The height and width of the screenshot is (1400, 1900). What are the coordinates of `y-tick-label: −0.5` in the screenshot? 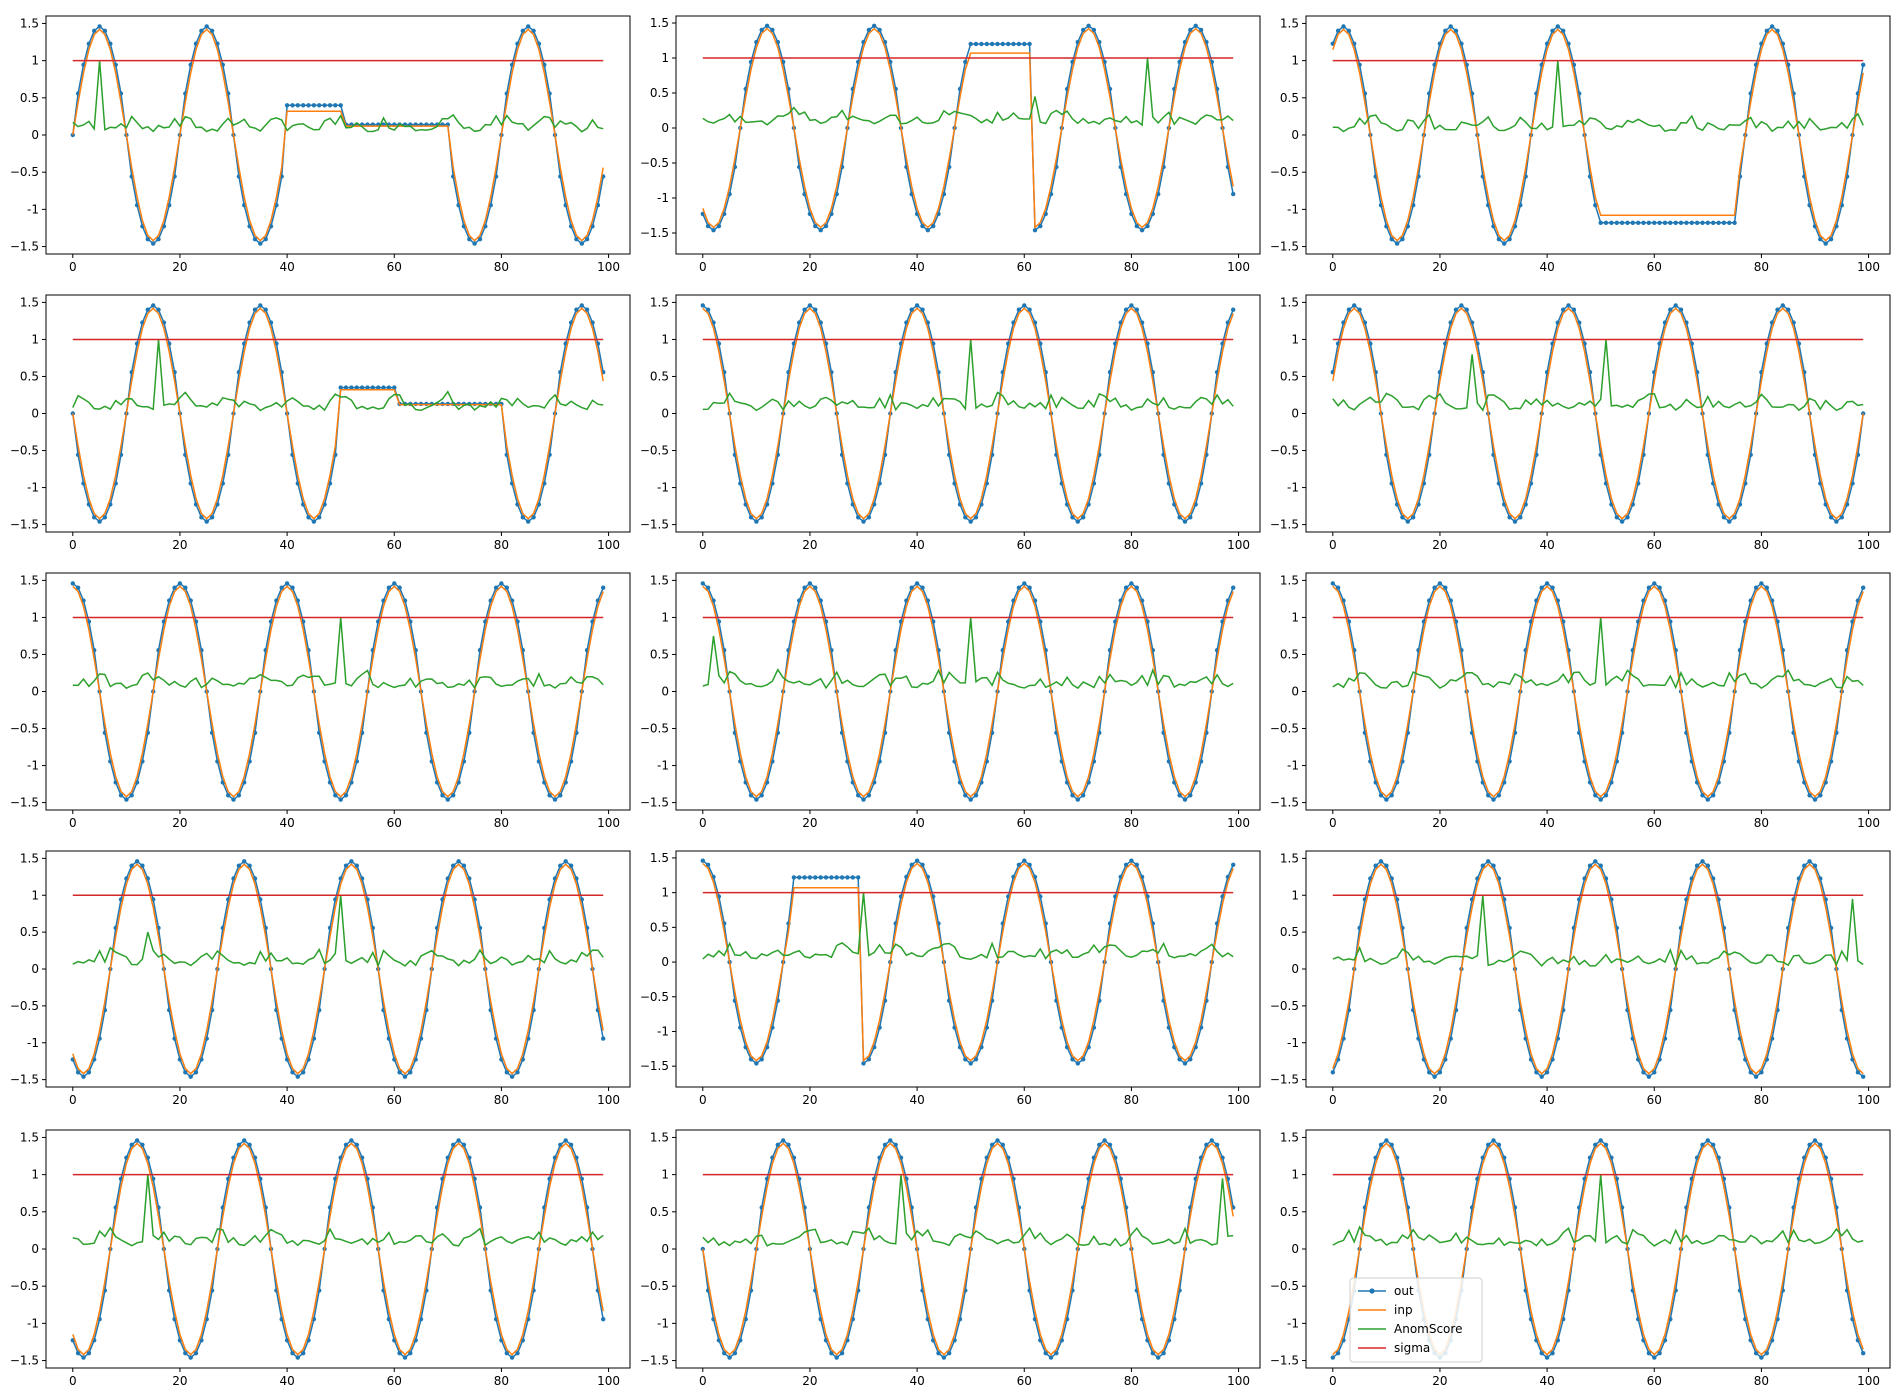 It's located at (654, 451).